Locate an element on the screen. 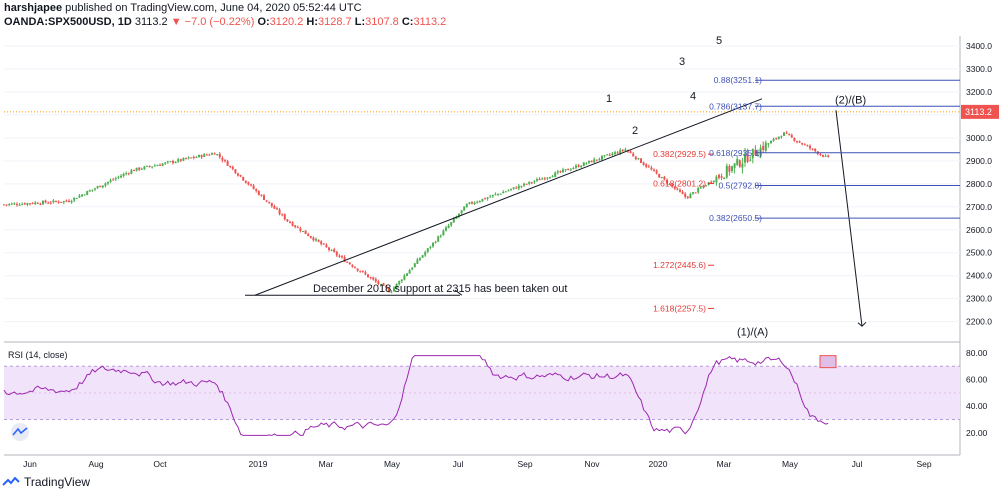 The width and height of the screenshot is (1000, 493). author-name: harshjapee is located at coordinates (33, 8).